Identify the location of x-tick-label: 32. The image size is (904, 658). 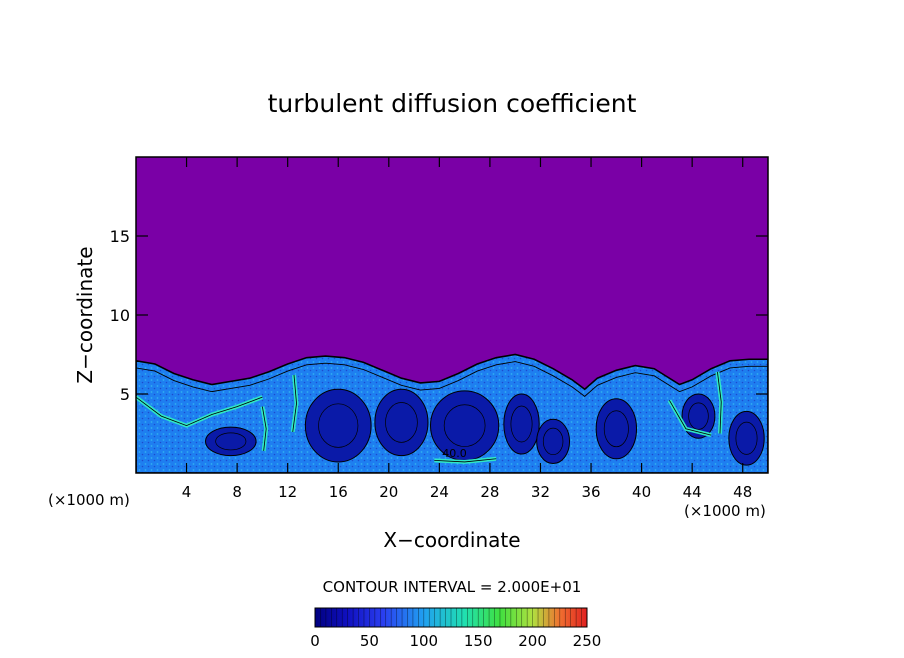
(540, 492).